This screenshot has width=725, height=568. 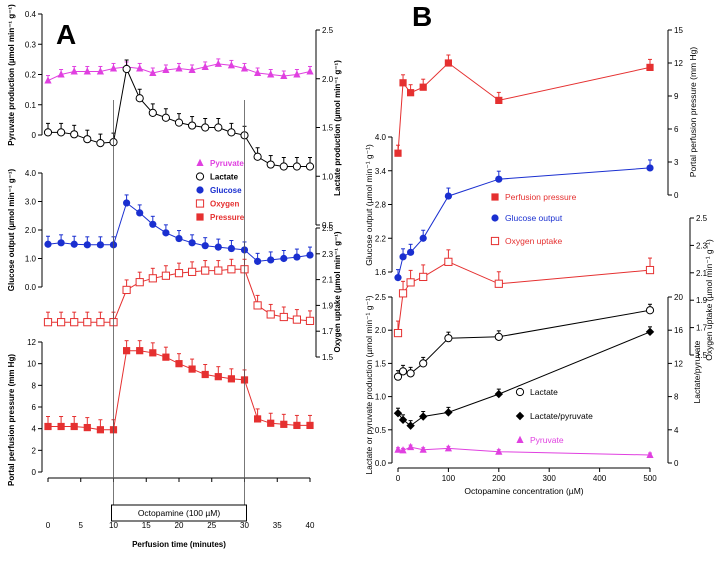 What do you see at coordinates (381, 330) in the screenshot?
I see `b-lactate-y-tick-label: 2.0` at bounding box center [381, 330].